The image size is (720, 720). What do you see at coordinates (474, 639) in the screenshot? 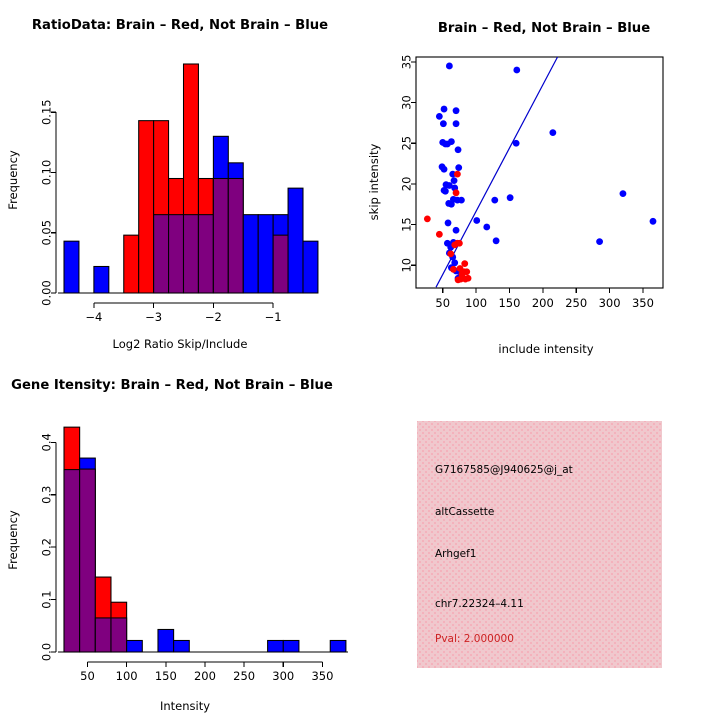
I see `info-pval: Pval: 2.000000` at bounding box center [474, 639].